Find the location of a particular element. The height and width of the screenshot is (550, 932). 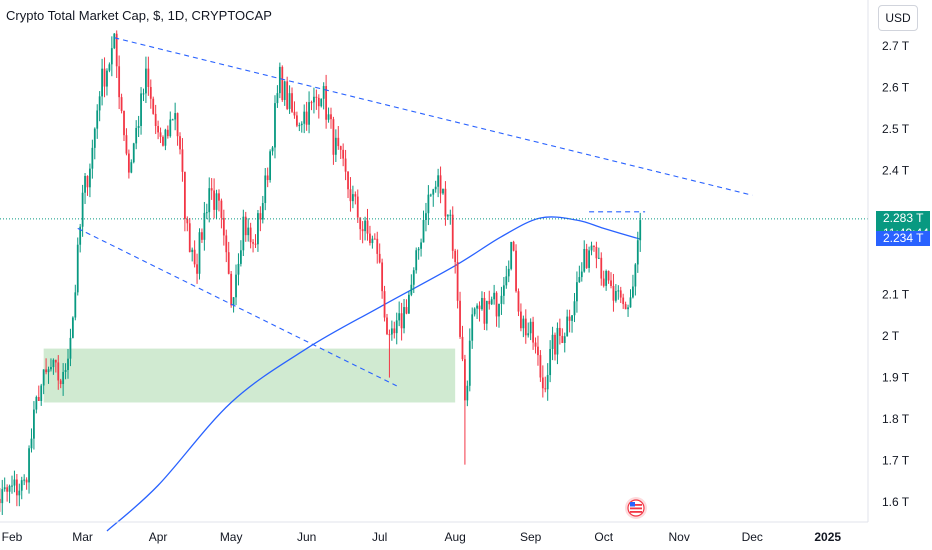

time-axis: Feb Mar Apr May Jun Jul Aug Sep Oct Nov Dec 2025 is located at coordinates (422, 537).